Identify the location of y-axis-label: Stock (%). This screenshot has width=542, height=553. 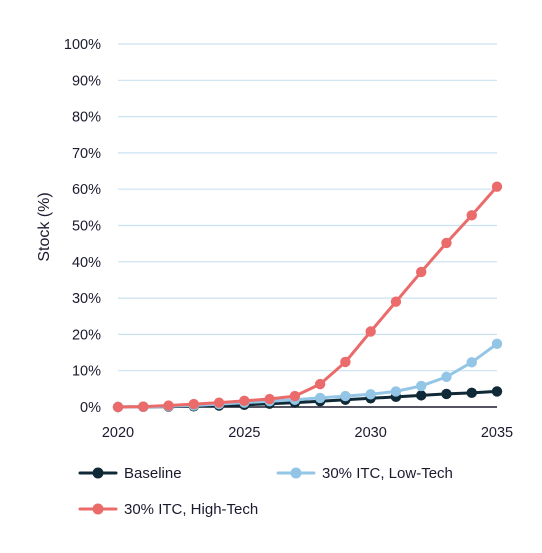
(44, 226).